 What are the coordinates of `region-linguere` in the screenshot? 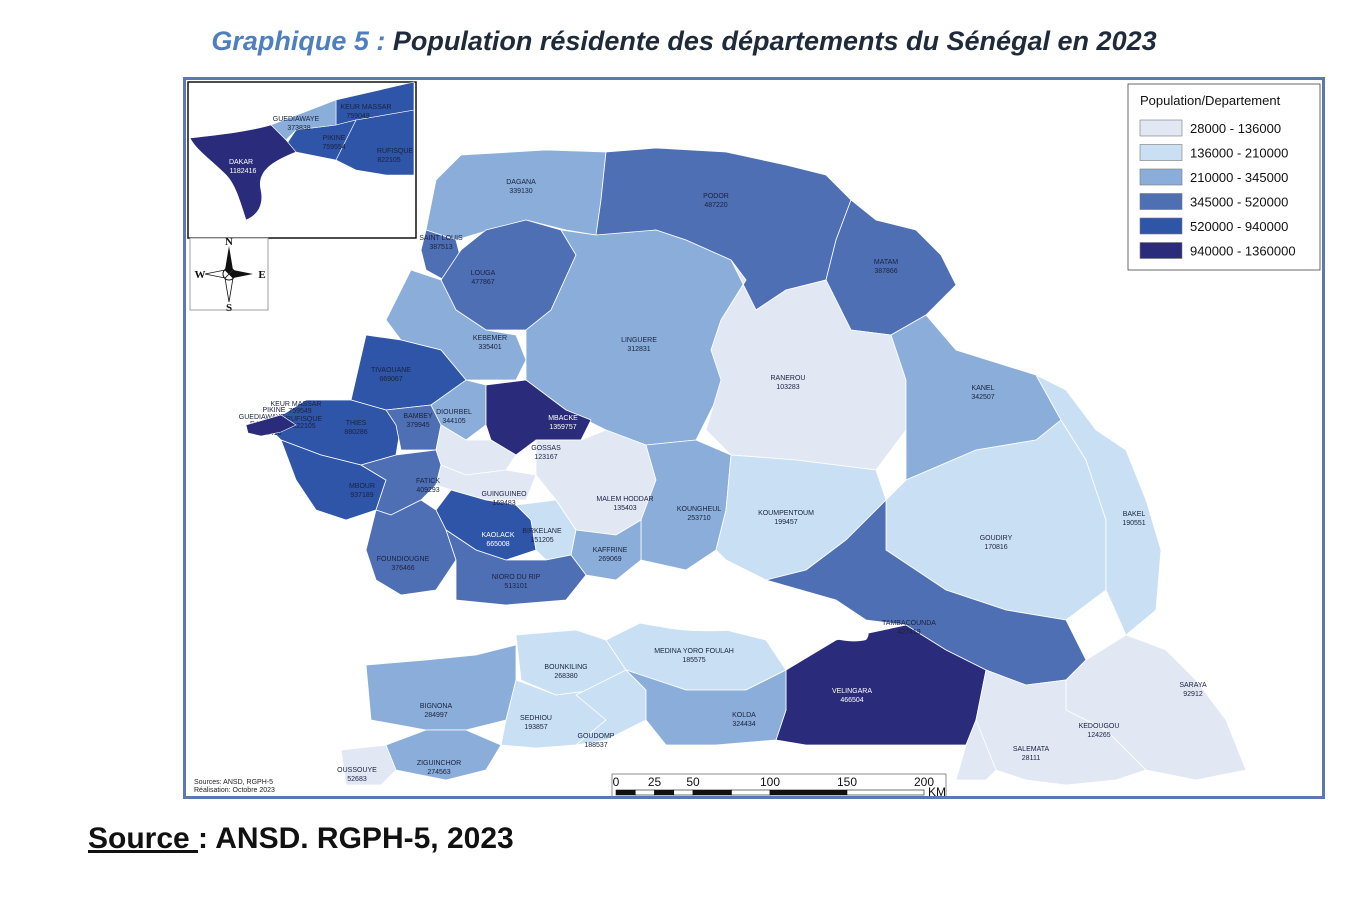 It's located at (636, 337).